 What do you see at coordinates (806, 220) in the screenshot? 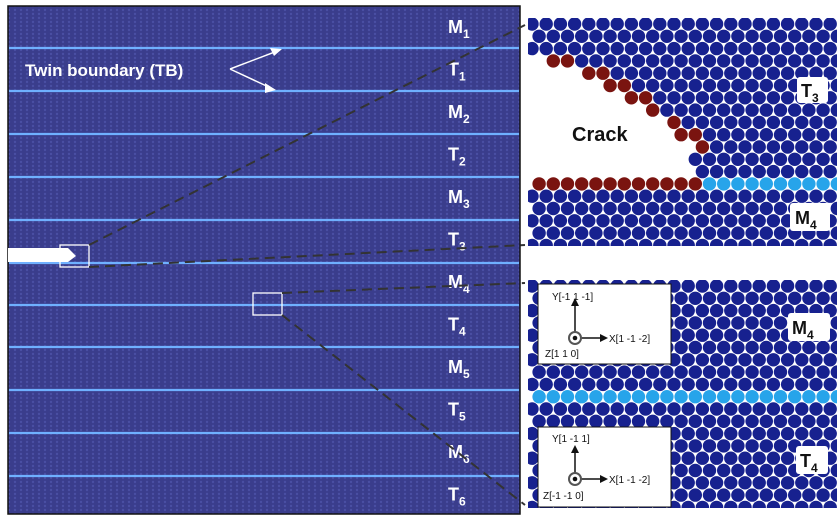
I see `inset-label-M4: M4` at bounding box center [806, 220].